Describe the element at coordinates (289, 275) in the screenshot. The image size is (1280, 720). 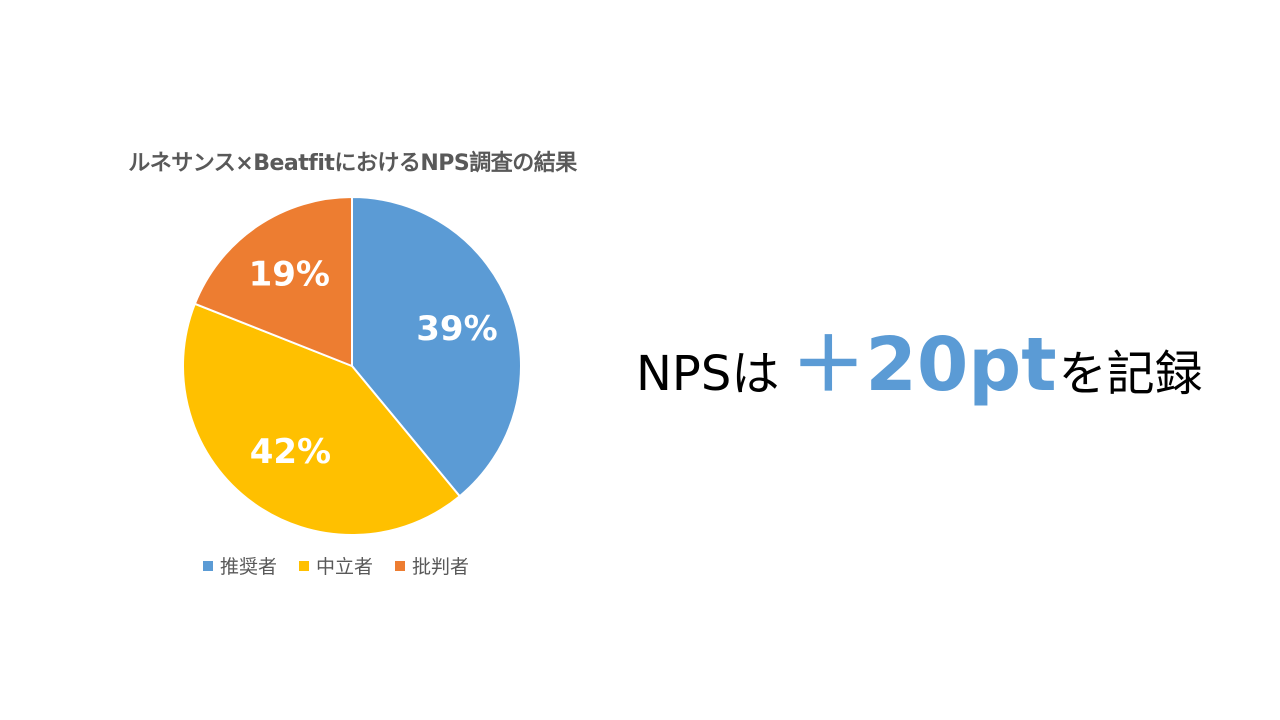
I see `slice-label-detractors: 19%` at that location.